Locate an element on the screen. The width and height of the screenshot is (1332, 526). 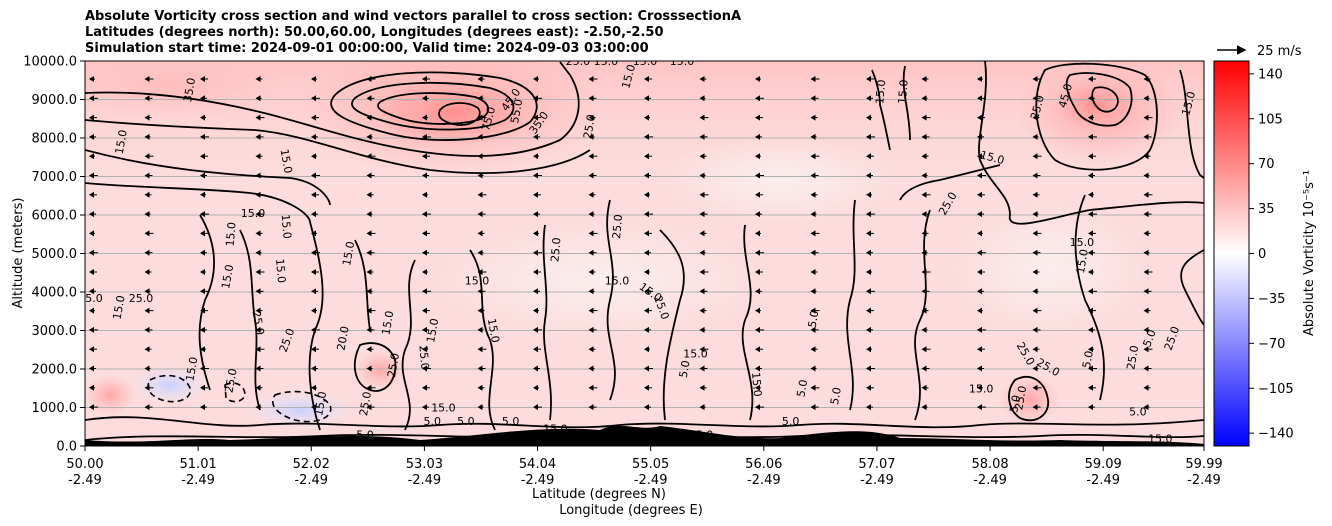
y-tick-label: 7000.0 is located at coordinates (55, 177).